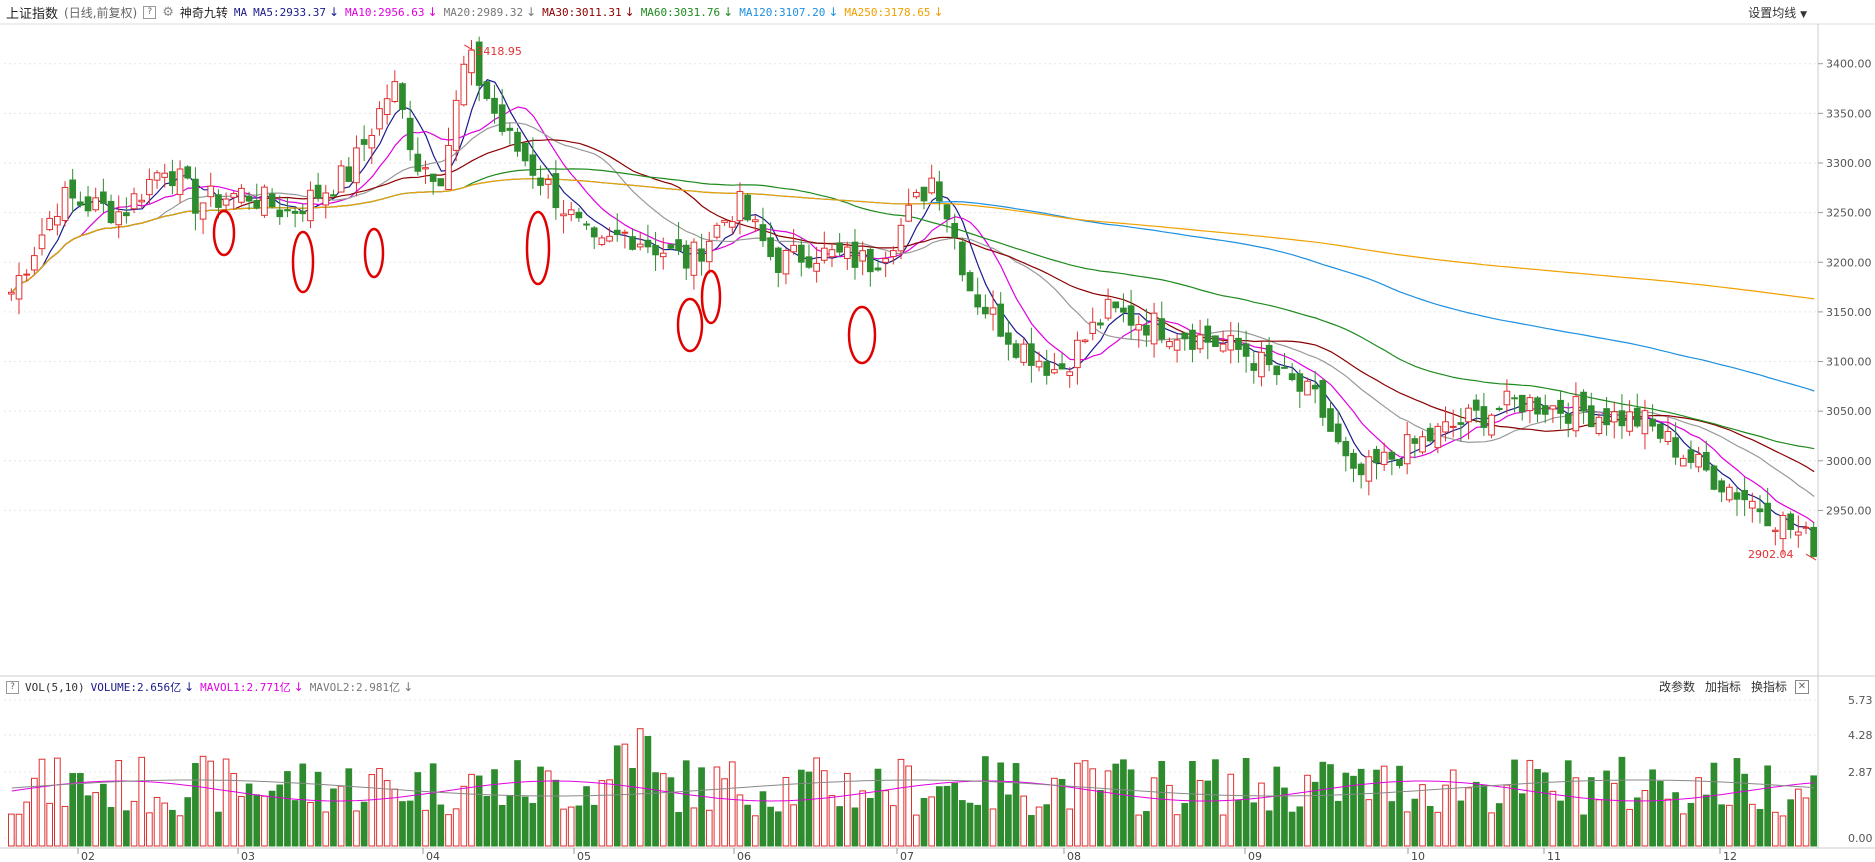 This screenshot has height=862, width=1875. What do you see at coordinates (385, 12) in the screenshot?
I see `ma-value-1: MA10:2956.63` at bounding box center [385, 12].